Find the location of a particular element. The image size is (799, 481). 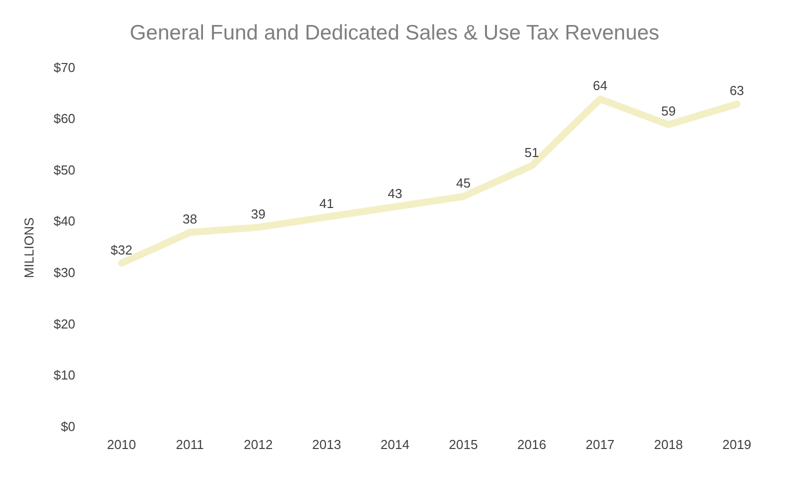

y-tick-label: $50 is located at coordinates (65, 170).